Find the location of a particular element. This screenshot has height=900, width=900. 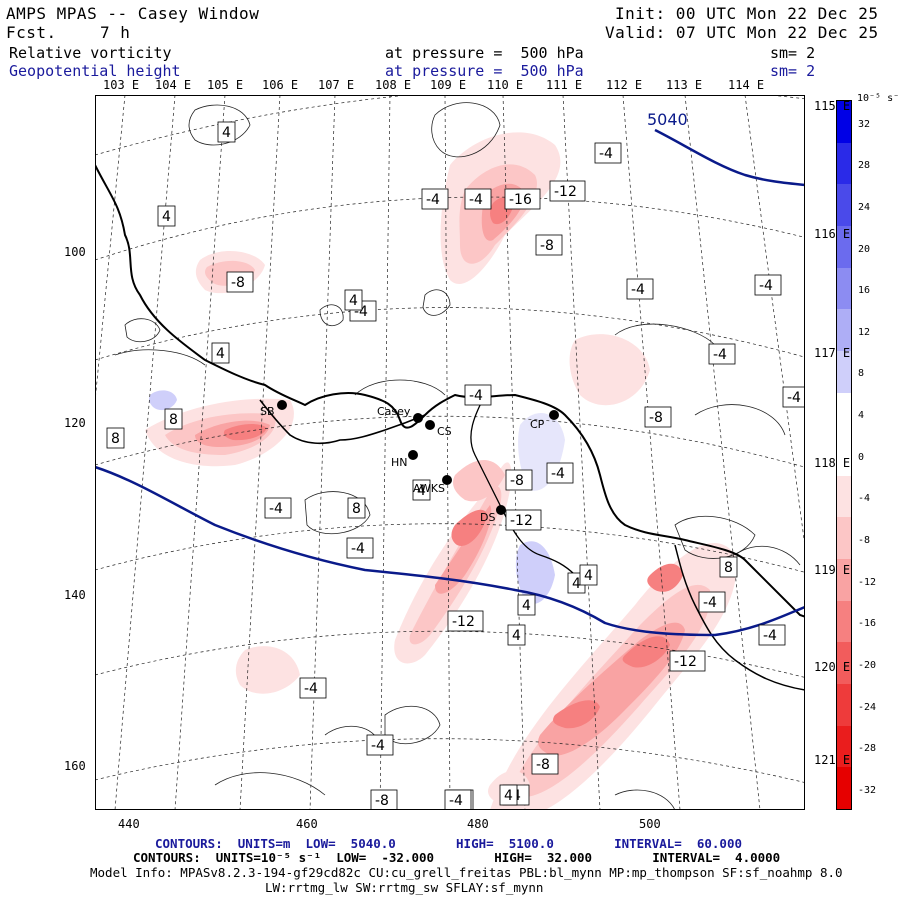

stations: SB Casey CS HN AWKS CP DS is located at coordinates (409, 462).